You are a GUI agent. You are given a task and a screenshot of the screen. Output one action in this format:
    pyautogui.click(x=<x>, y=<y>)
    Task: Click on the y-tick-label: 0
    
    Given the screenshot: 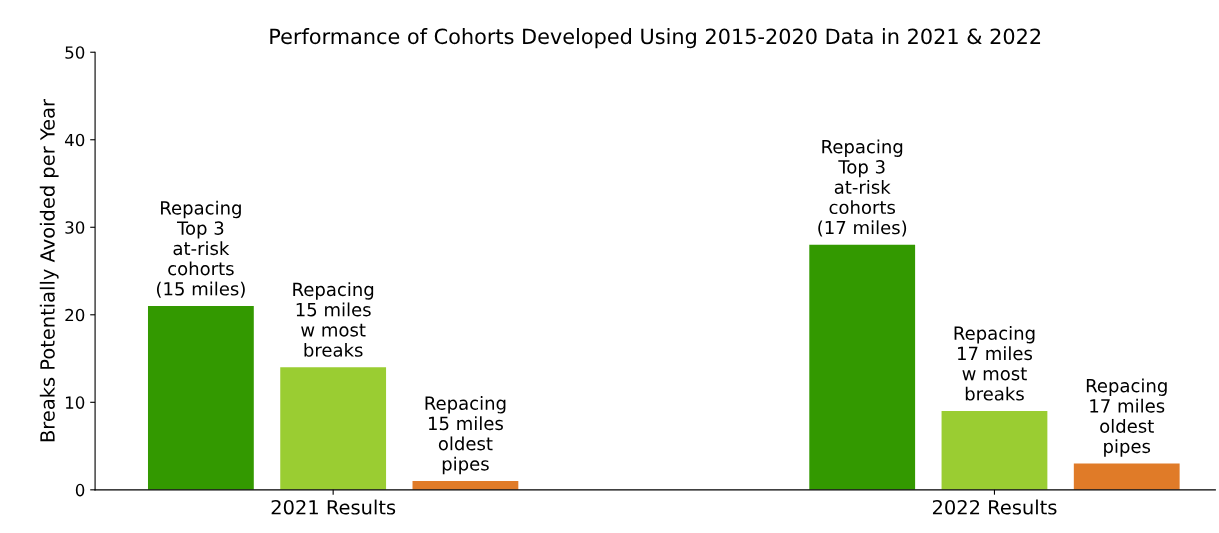 What is the action you would take?
    pyautogui.click(x=80, y=490)
    